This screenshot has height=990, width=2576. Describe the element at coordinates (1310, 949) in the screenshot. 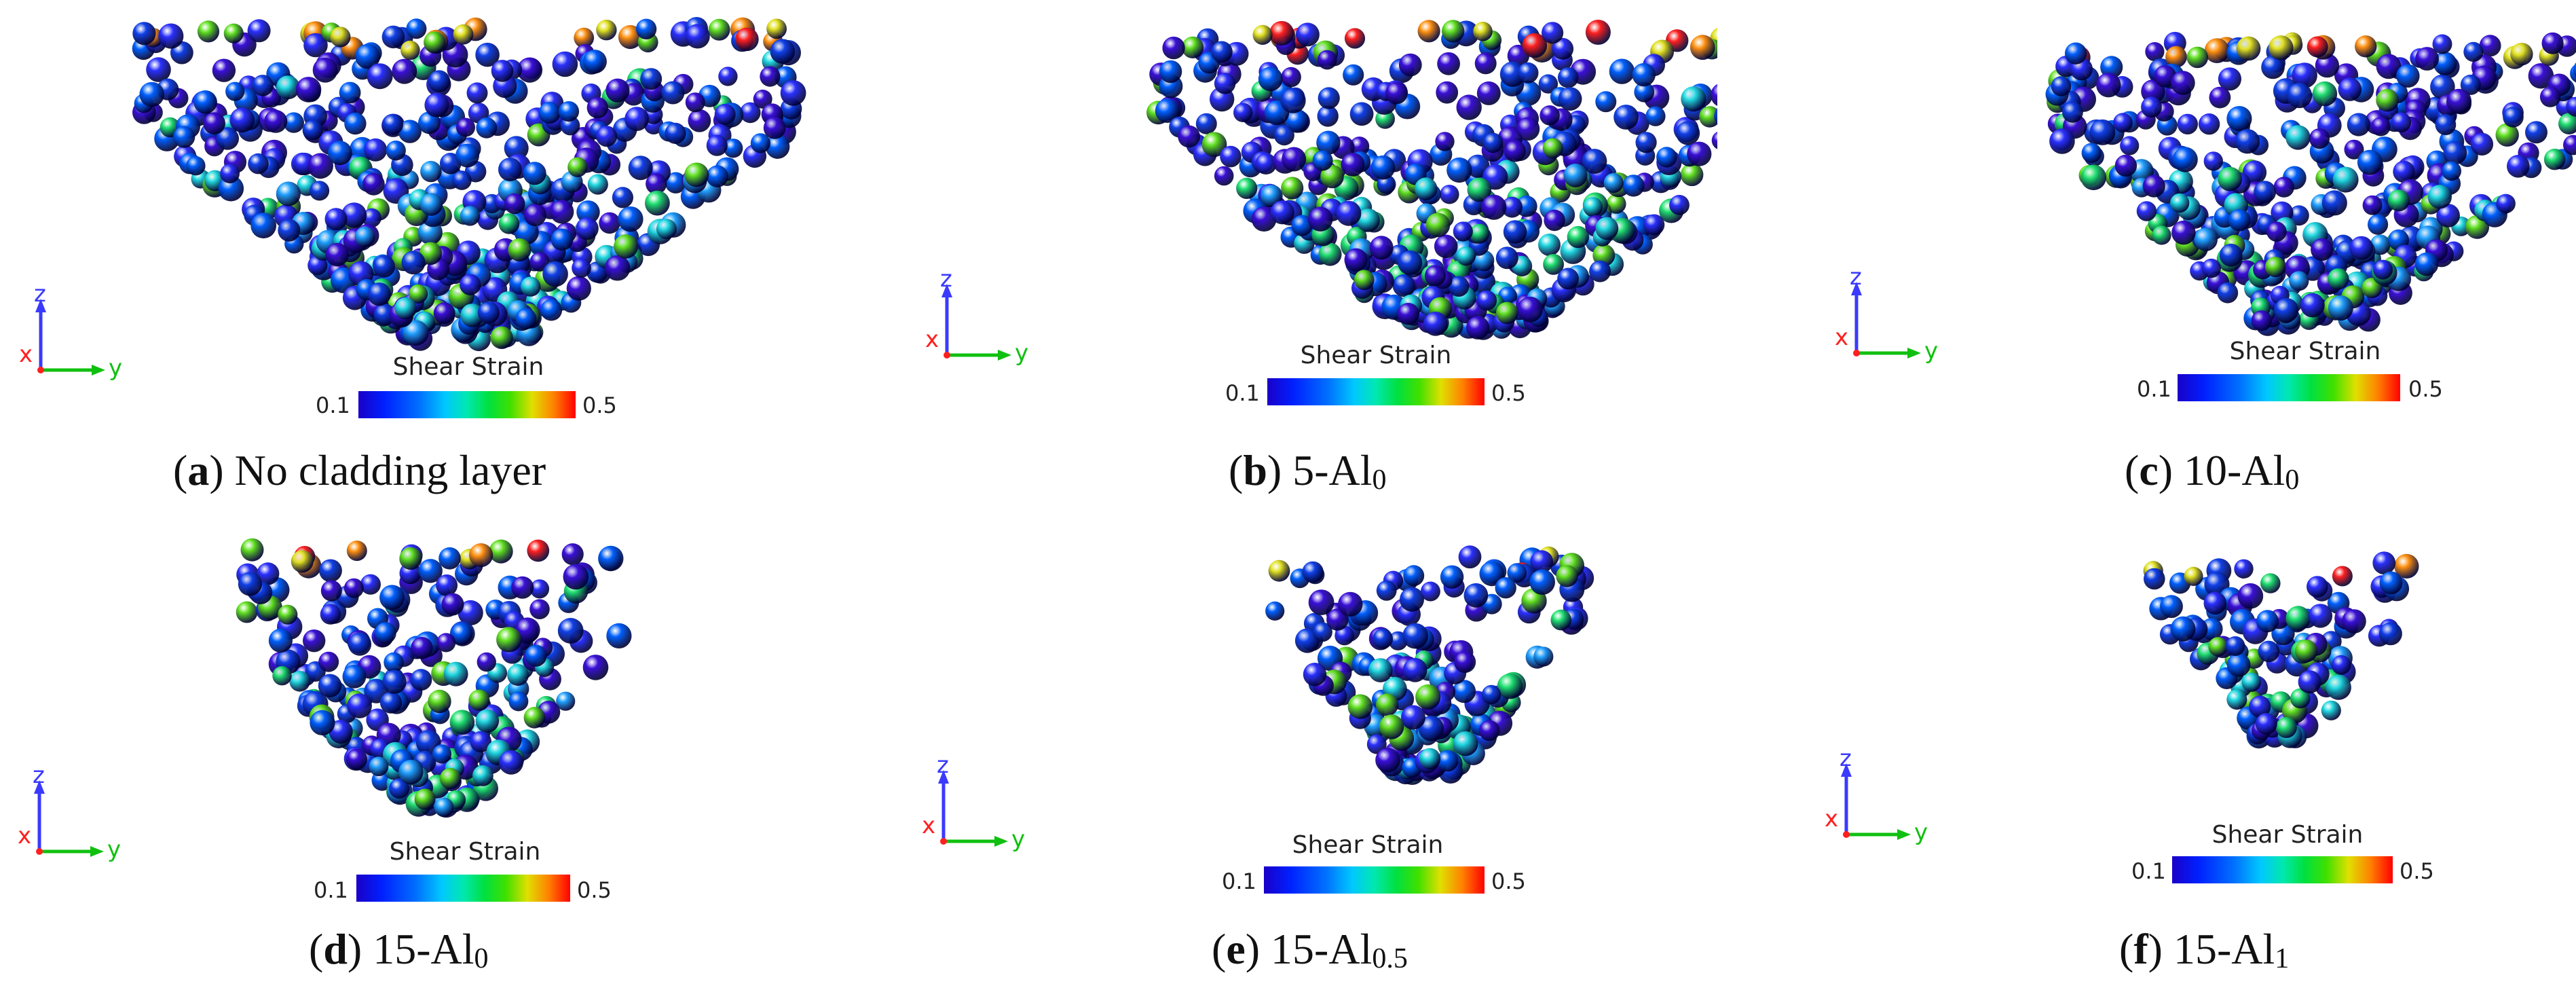

I see `panel-caption: (e) 15-Al0.5` at that location.